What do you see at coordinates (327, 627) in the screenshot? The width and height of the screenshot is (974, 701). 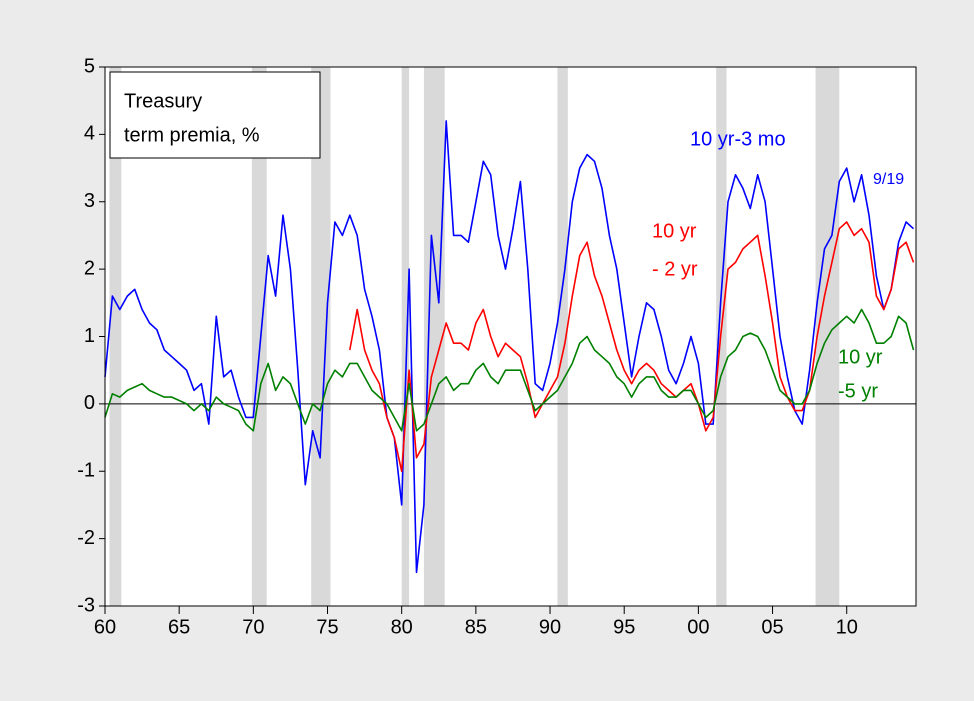 I see `x-tick-label: 75` at bounding box center [327, 627].